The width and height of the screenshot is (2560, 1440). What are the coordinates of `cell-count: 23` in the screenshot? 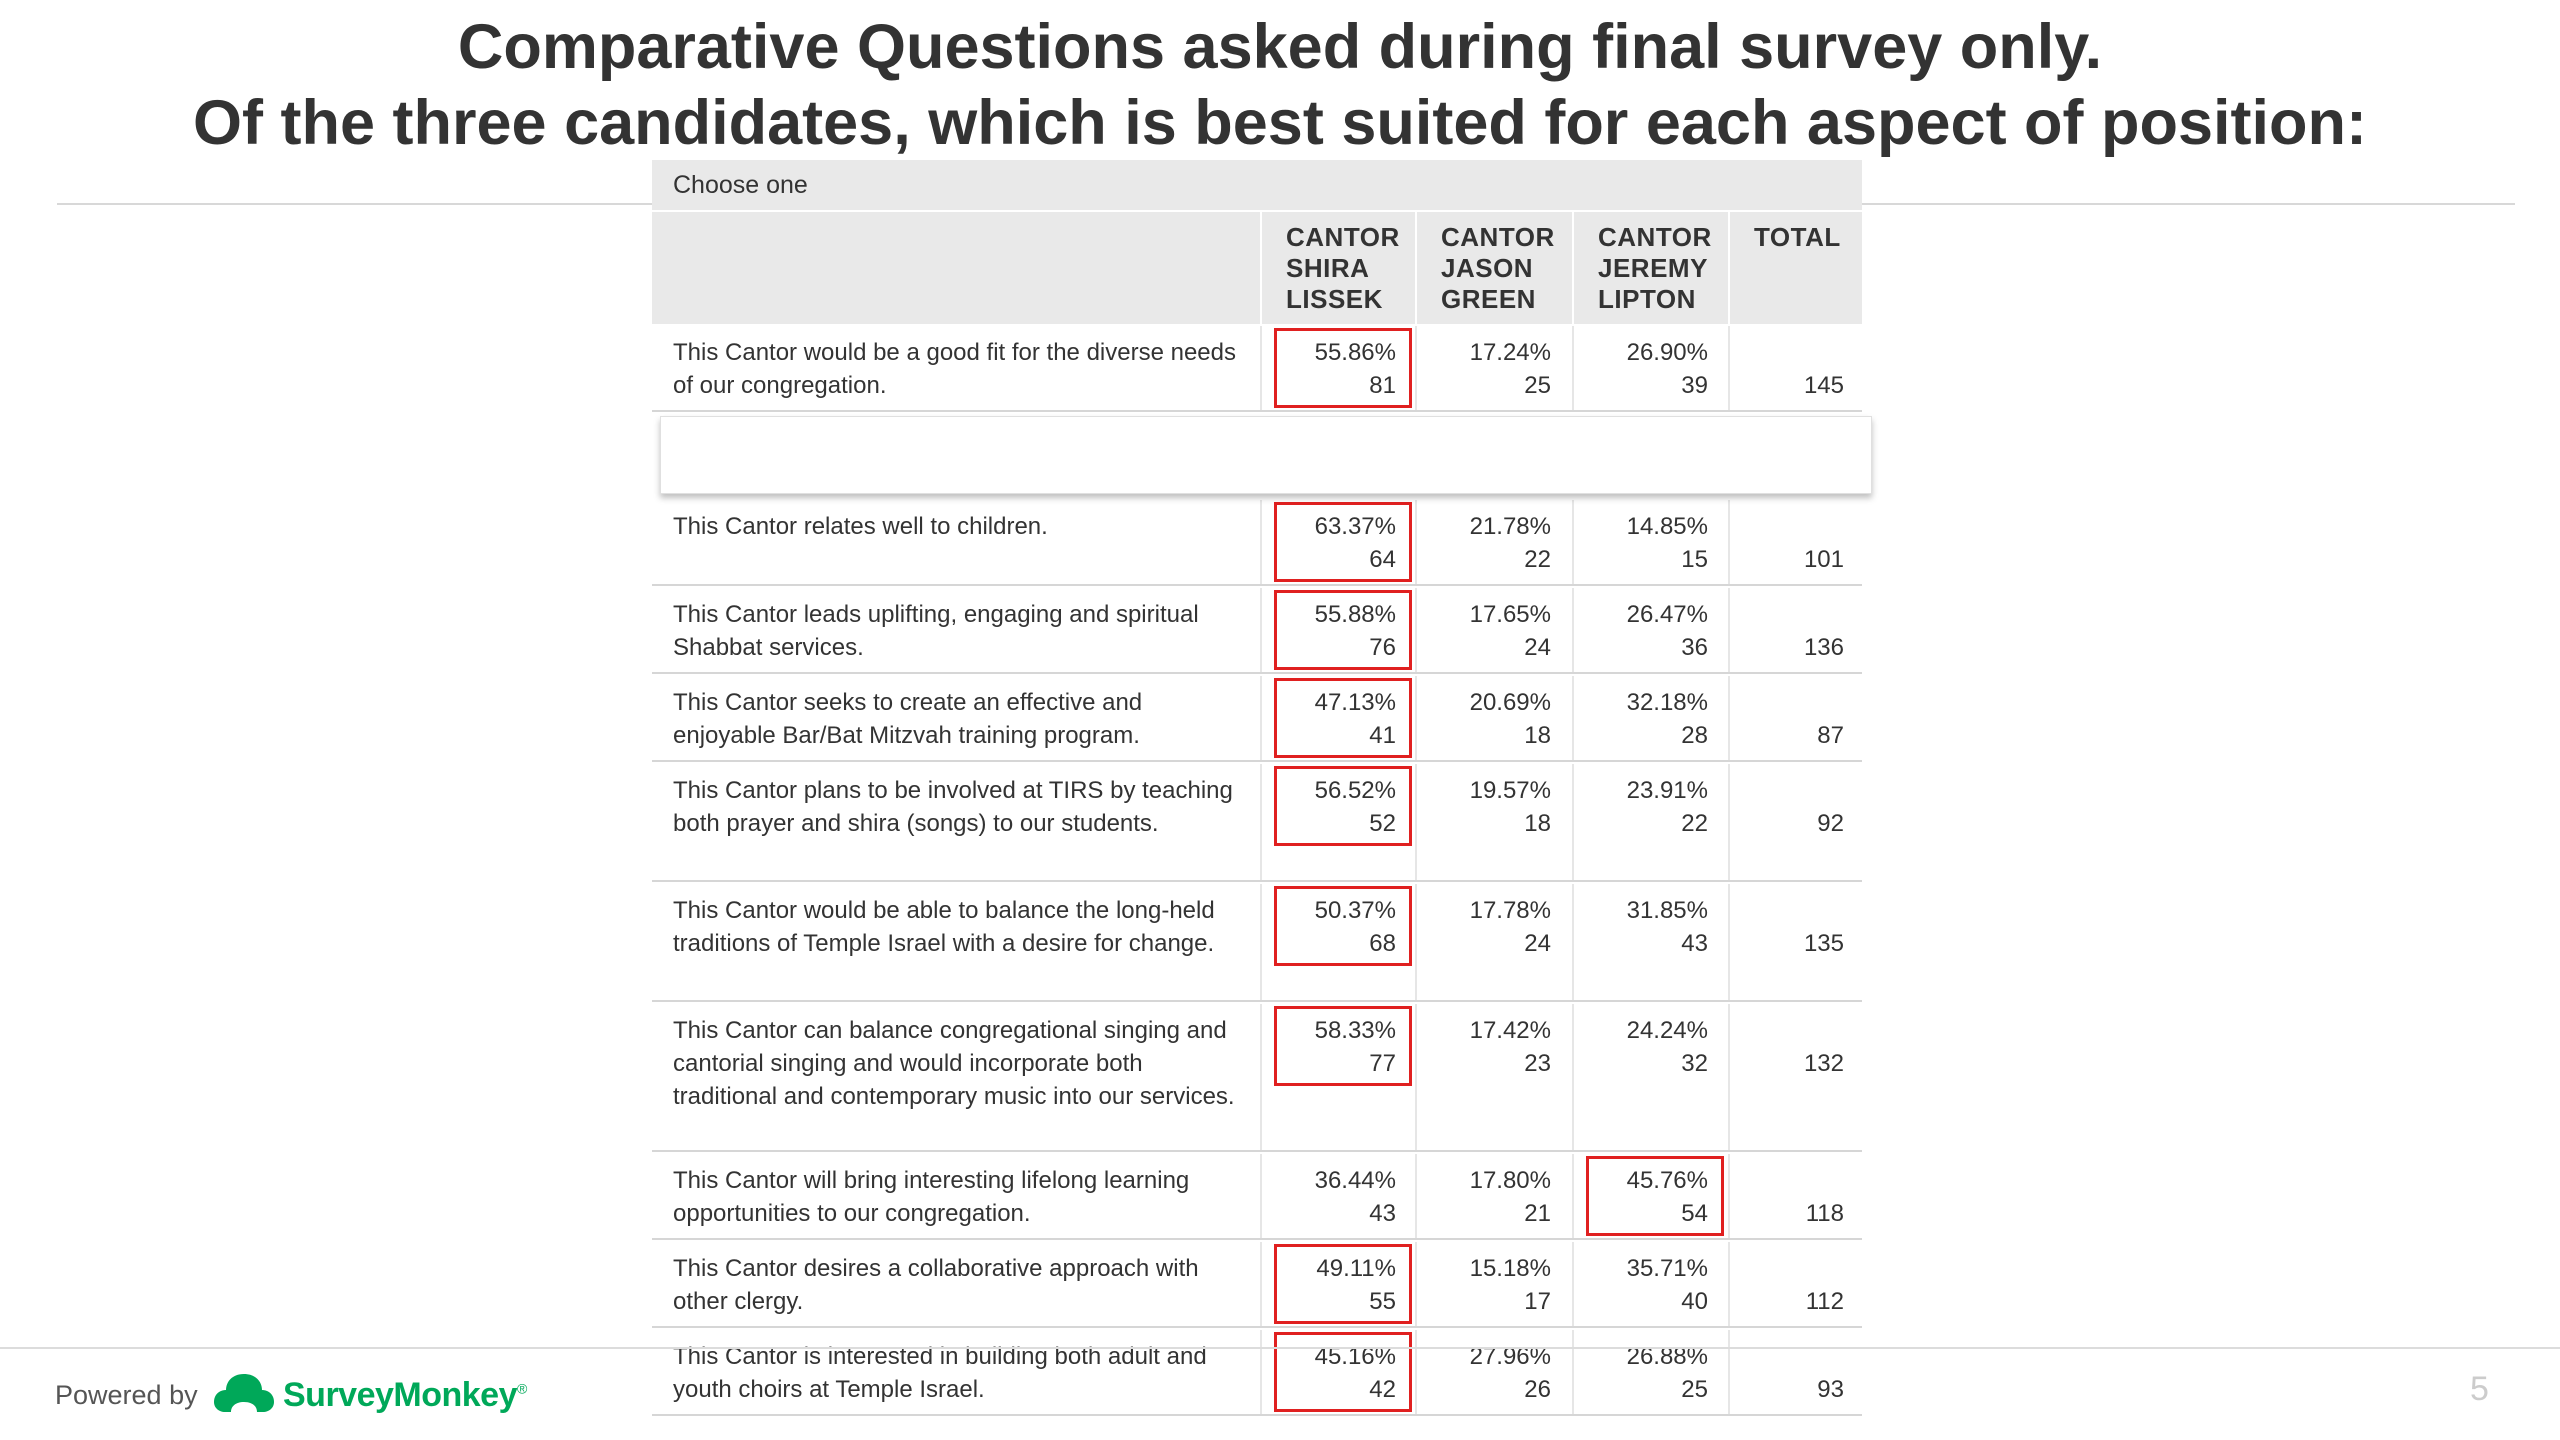 It's located at (1537, 1063).